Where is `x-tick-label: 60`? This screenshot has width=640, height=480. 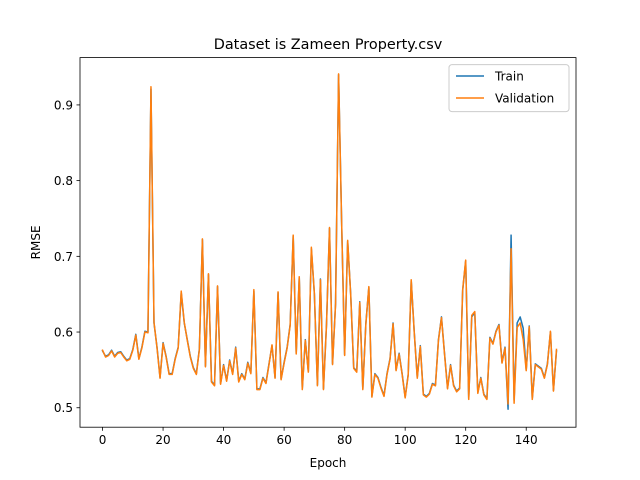
x-tick-label: 60 is located at coordinates (283, 440).